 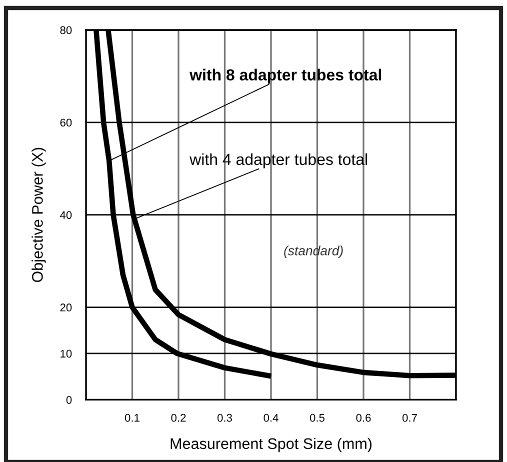 What do you see at coordinates (132, 418) in the screenshot?
I see `x-tick-label: 0.1` at bounding box center [132, 418].